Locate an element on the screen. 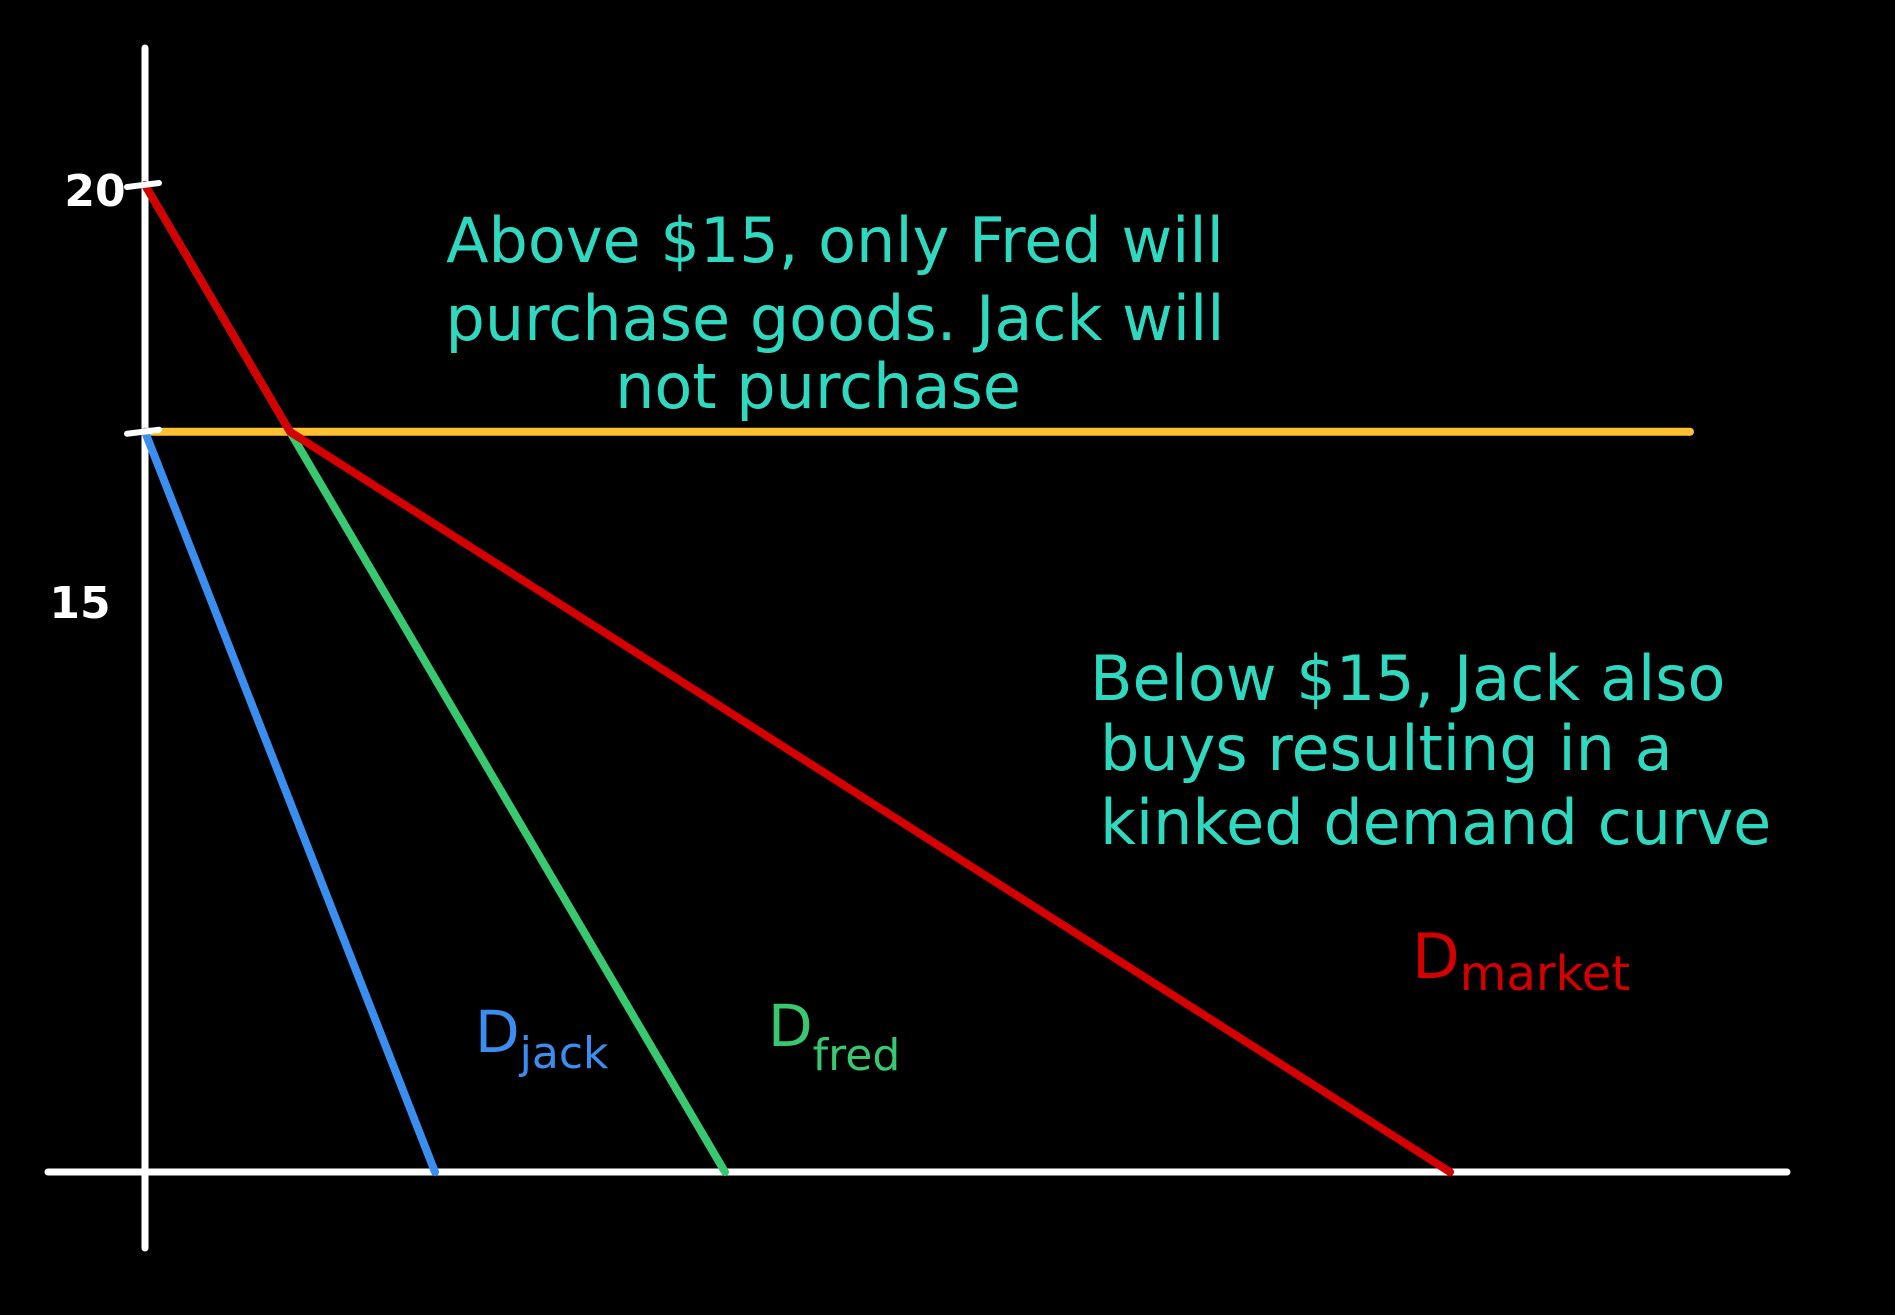 The width and height of the screenshot is (1895, 1315). y-tick-labels: 20 15 is located at coordinates (87, 397).